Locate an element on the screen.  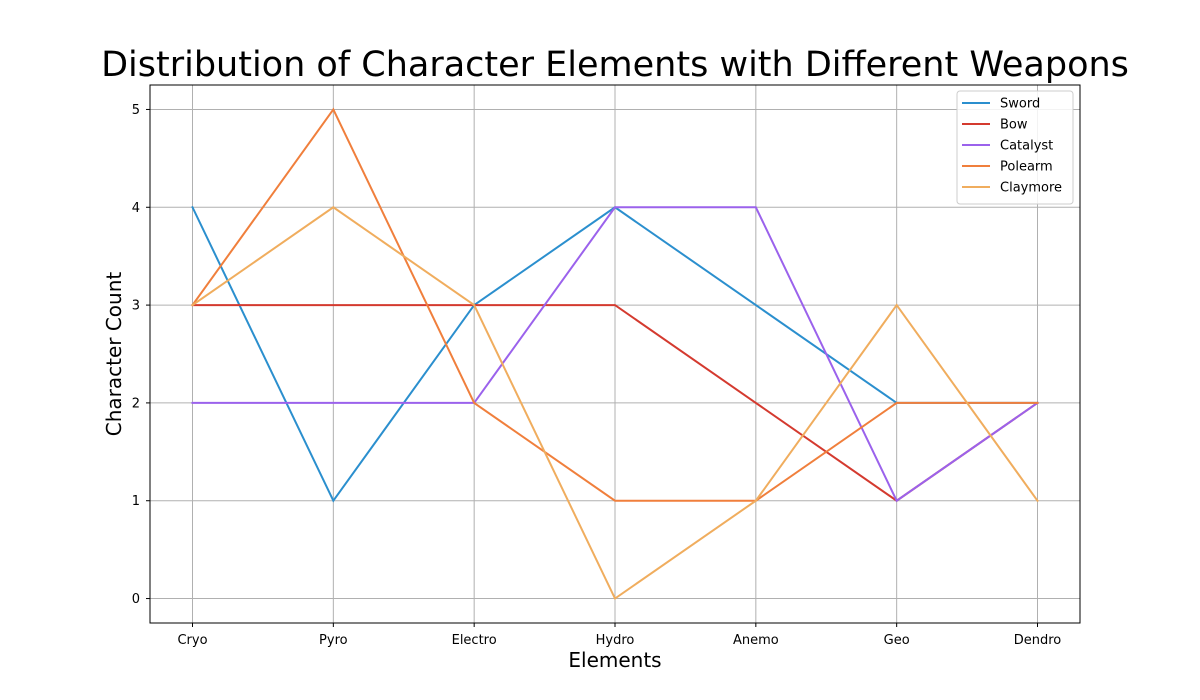
legend-box is located at coordinates (1015, 147).